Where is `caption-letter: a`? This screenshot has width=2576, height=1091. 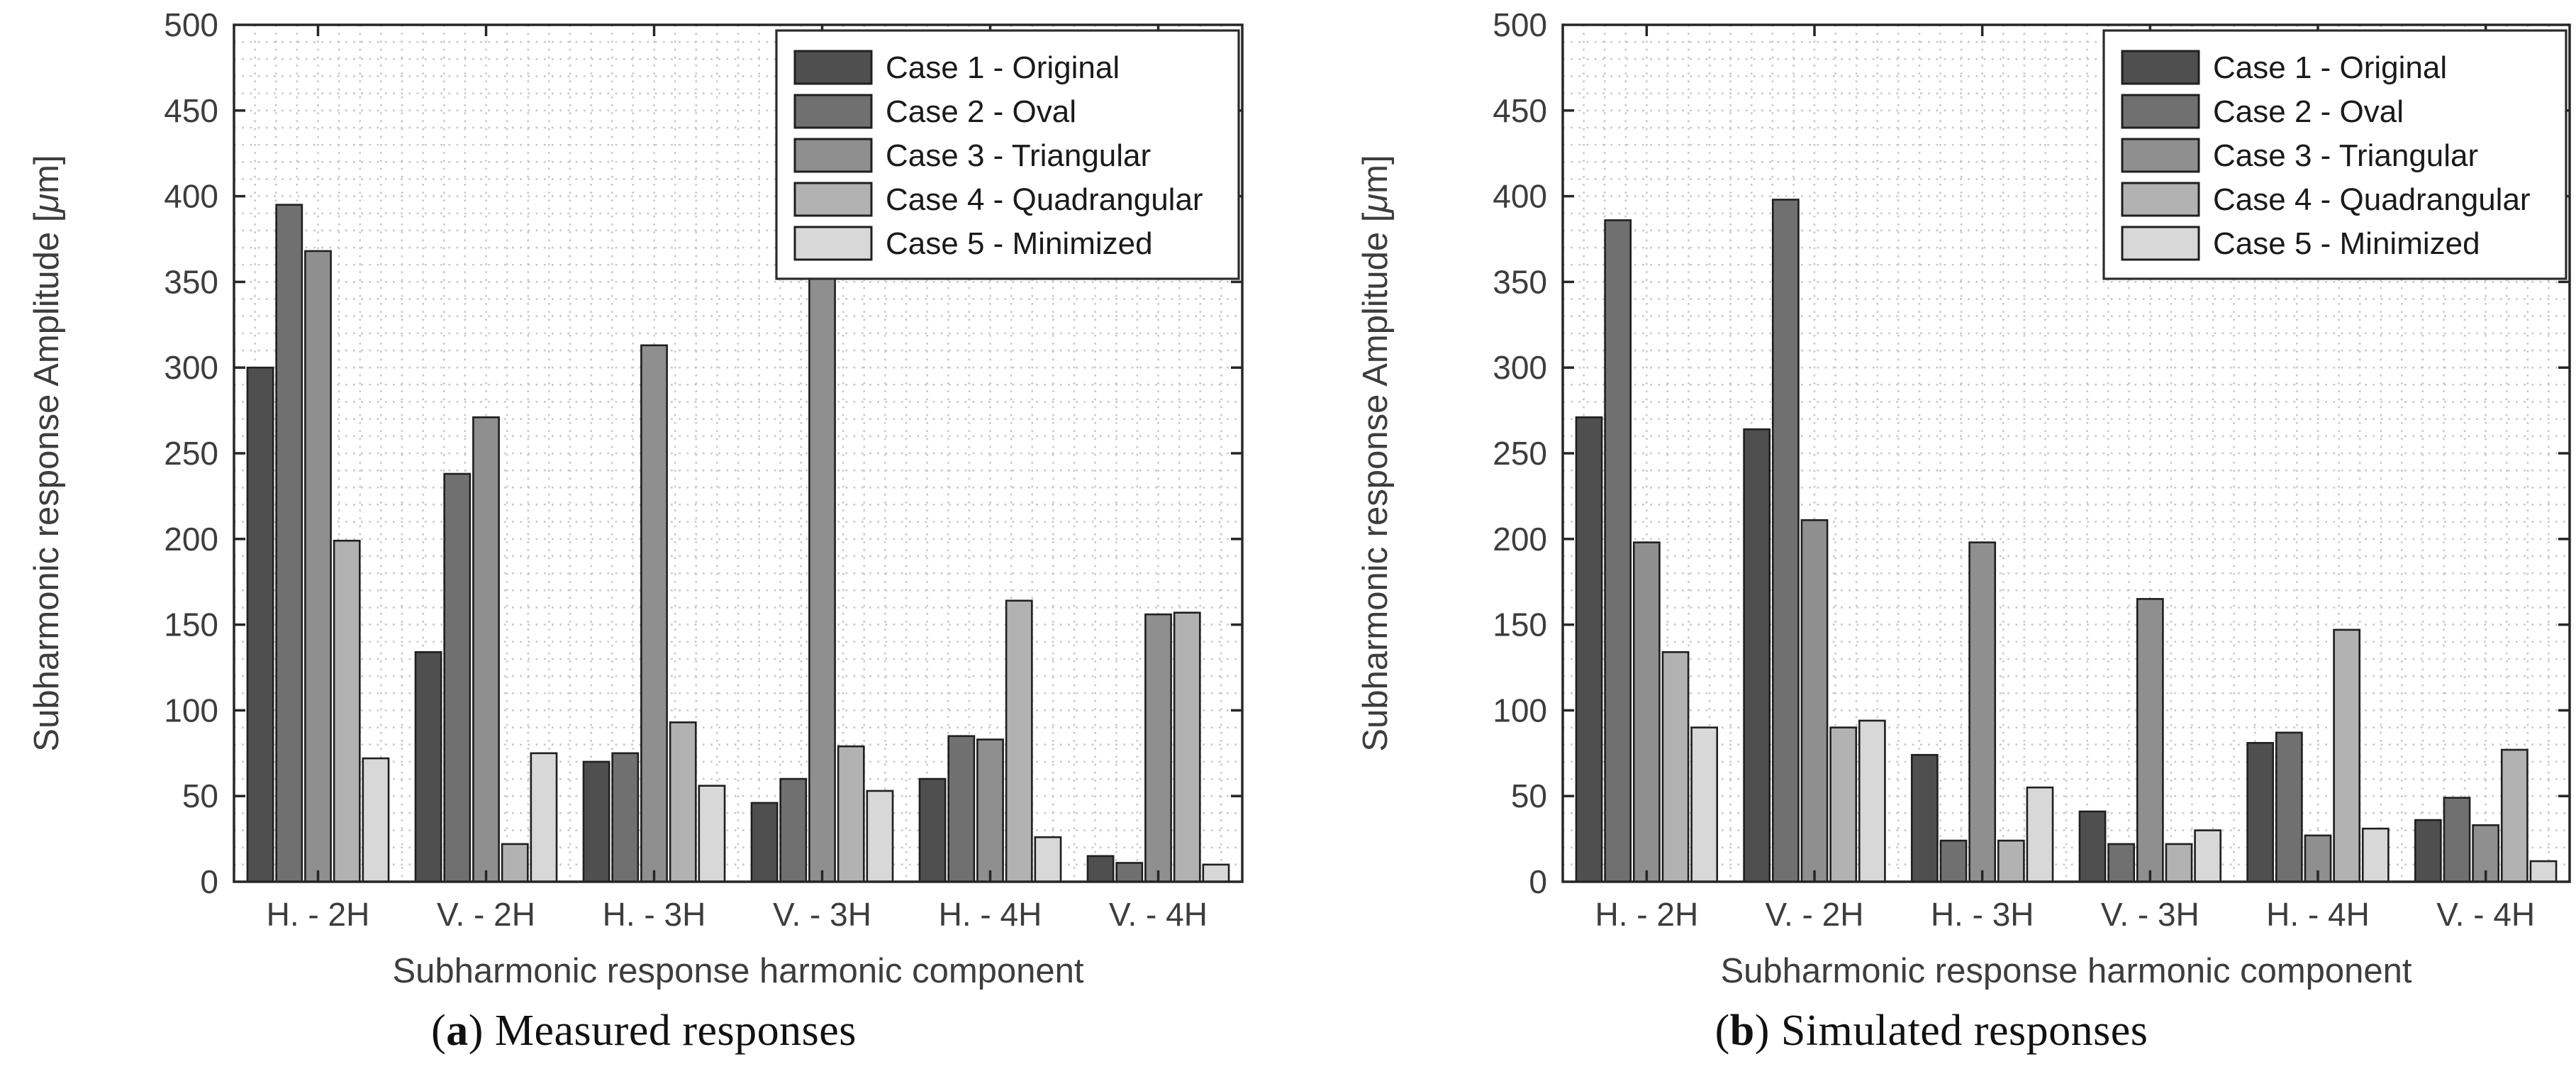
caption-letter: a is located at coordinates (458, 1031).